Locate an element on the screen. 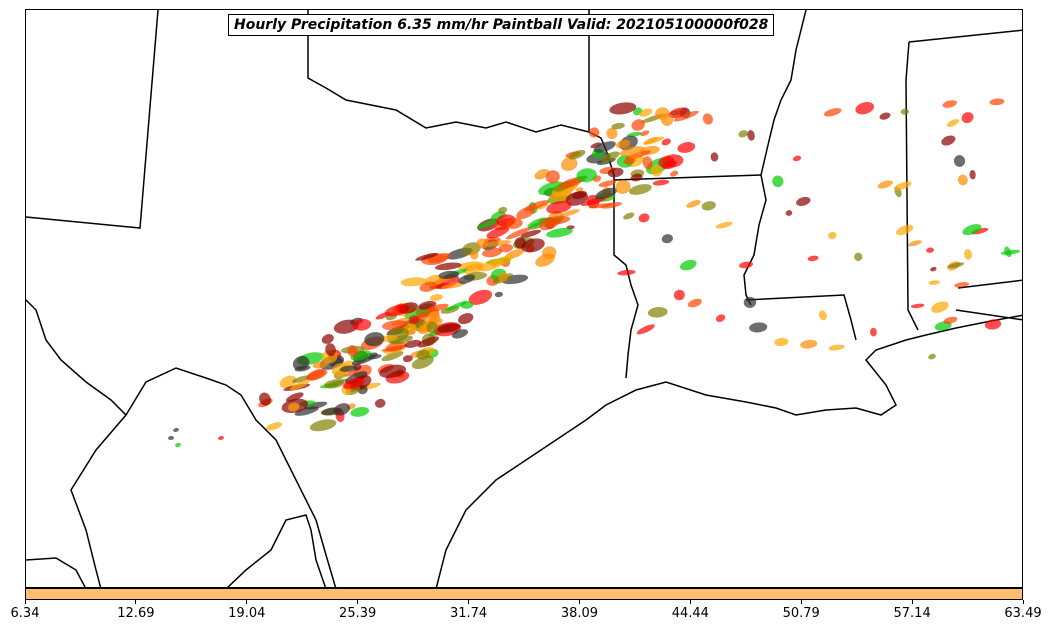 This screenshot has height=633, width=1053. border-al-east is located at coordinates (965, 36).